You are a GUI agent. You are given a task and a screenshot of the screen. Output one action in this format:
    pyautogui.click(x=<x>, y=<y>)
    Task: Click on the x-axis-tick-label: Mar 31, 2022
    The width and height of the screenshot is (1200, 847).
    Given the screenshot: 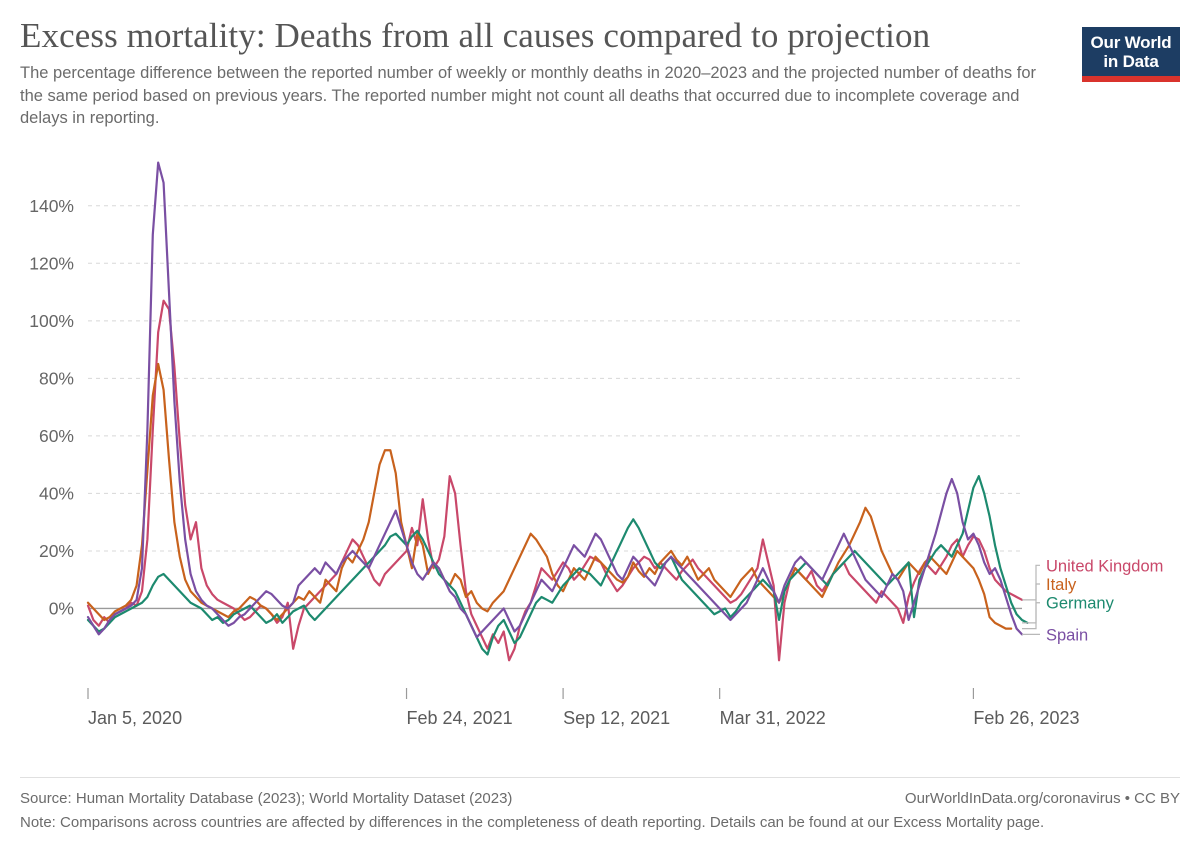 What is the action you would take?
    pyautogui.click(x=773, y=718)
    